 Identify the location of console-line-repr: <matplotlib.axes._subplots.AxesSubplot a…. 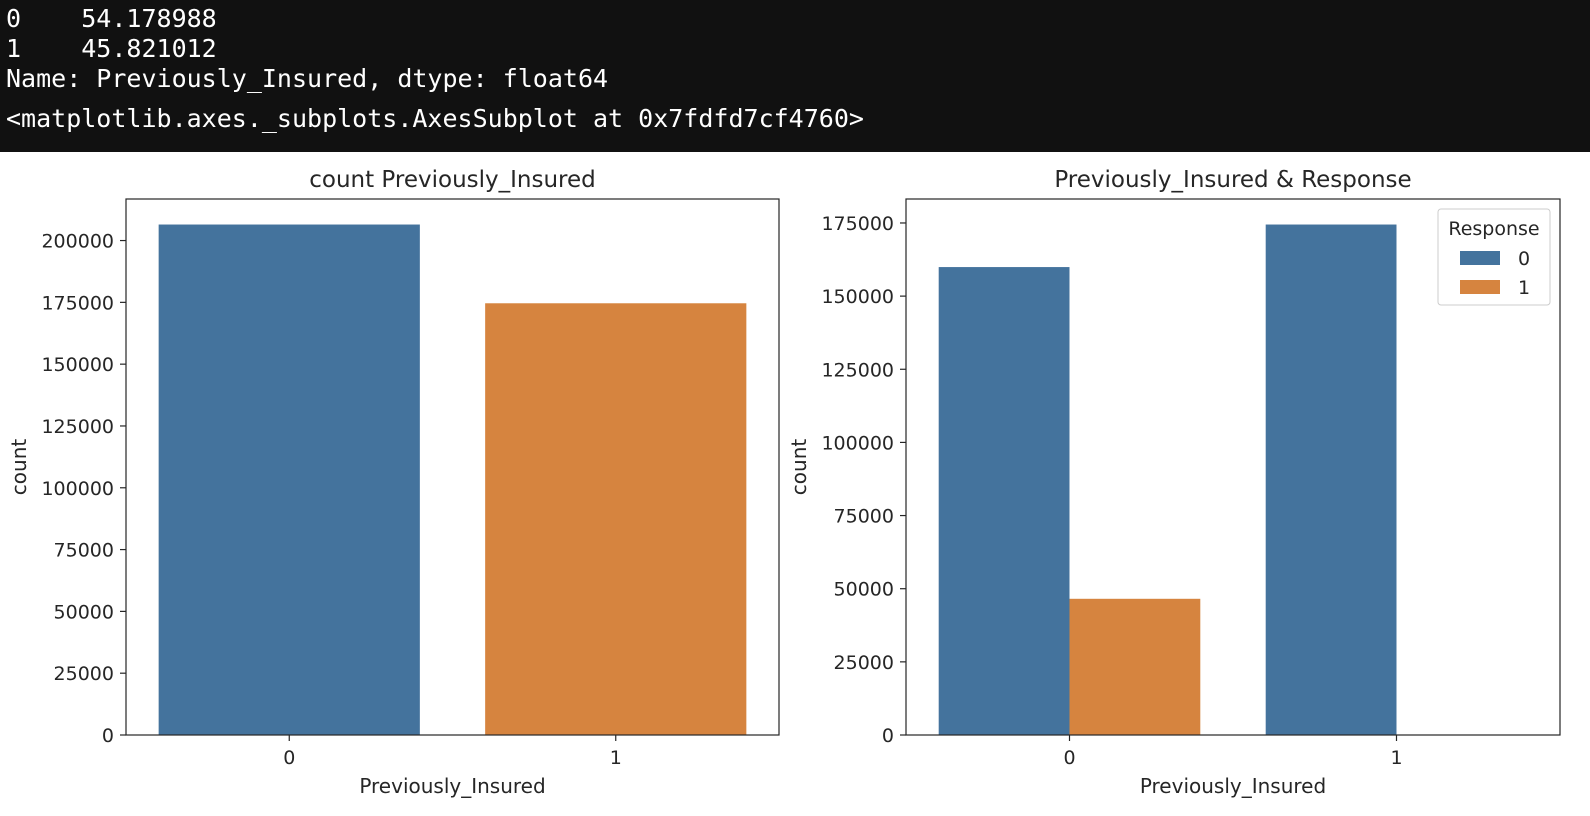
(435, 118).